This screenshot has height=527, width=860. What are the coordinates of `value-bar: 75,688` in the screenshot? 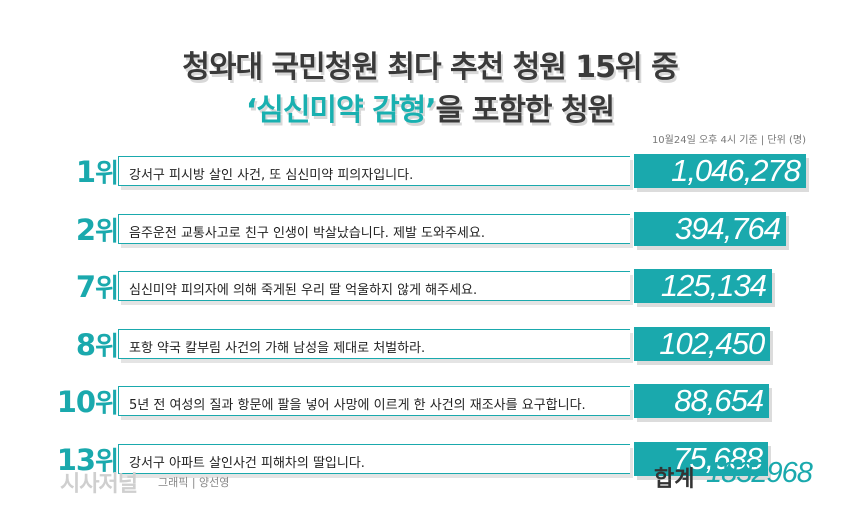 It's located at (701, 458).